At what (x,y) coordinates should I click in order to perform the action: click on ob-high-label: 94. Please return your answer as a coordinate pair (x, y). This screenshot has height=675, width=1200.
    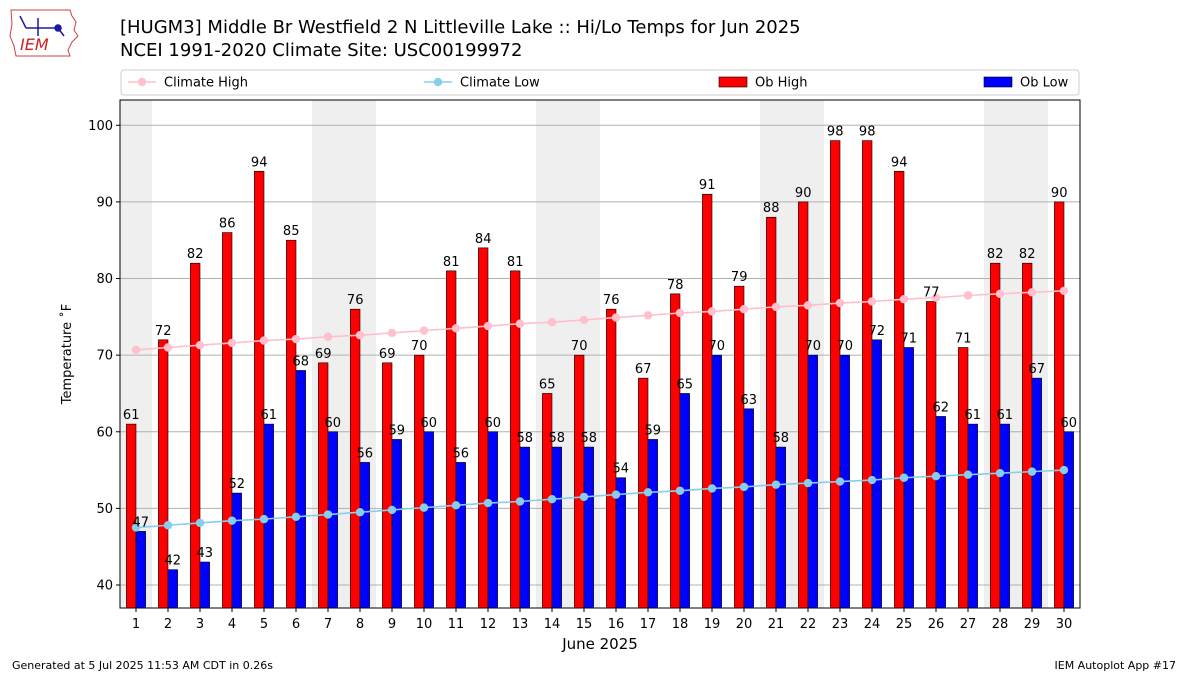
    Looking at the image, I should click on (899, 162).